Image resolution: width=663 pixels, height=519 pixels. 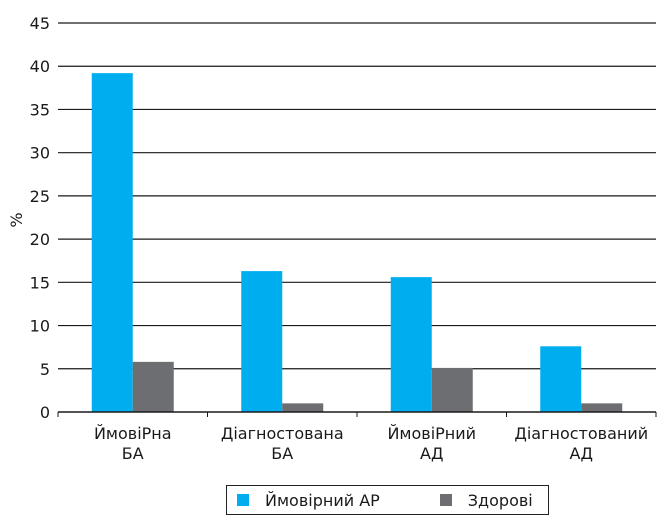 I want to click on legend: Ймовірний АР Здорові, so click(x=387, y=500).